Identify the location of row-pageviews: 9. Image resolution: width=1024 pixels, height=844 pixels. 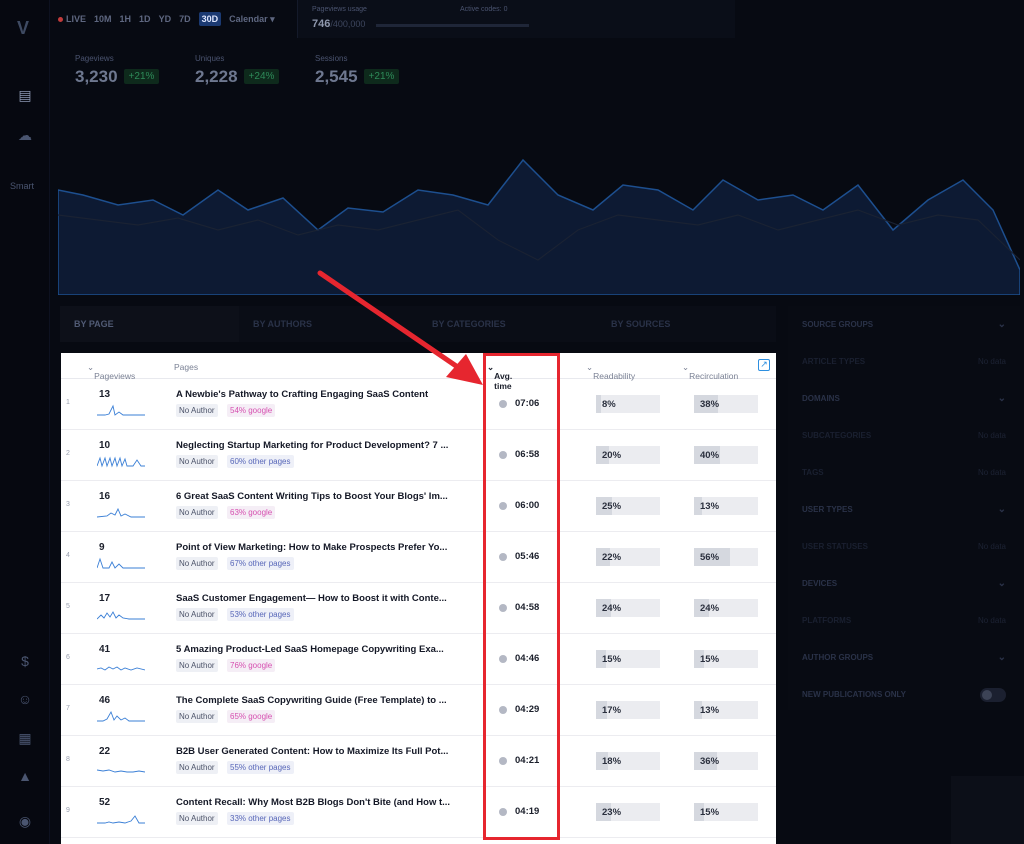
(102, 547).